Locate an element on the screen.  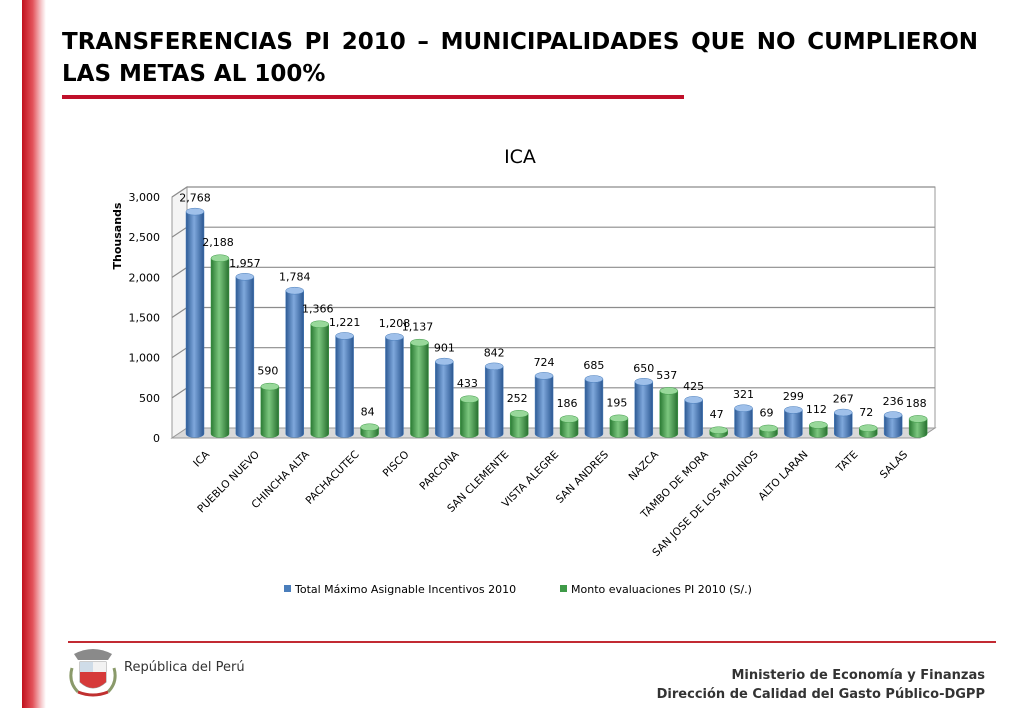
legend-label: Monto evaluaciones PI 2010 (S/.) is located at coordinates (661, 589).